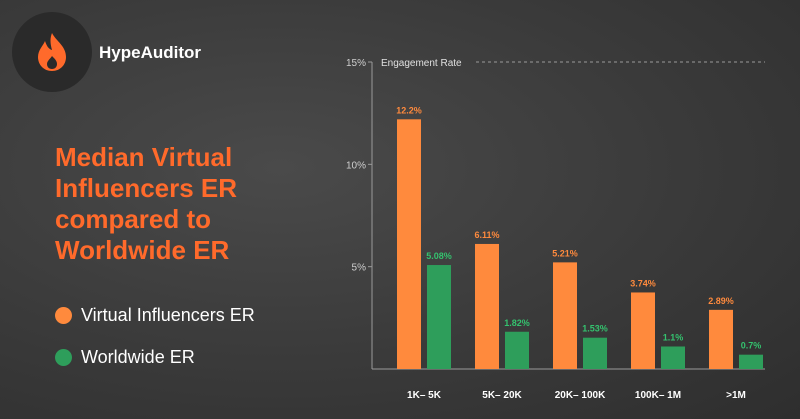 Image resolution: width=800 pixels, height=419 pixels. I want to click on data-label-virtual: 12.2%, so click(409, 110).